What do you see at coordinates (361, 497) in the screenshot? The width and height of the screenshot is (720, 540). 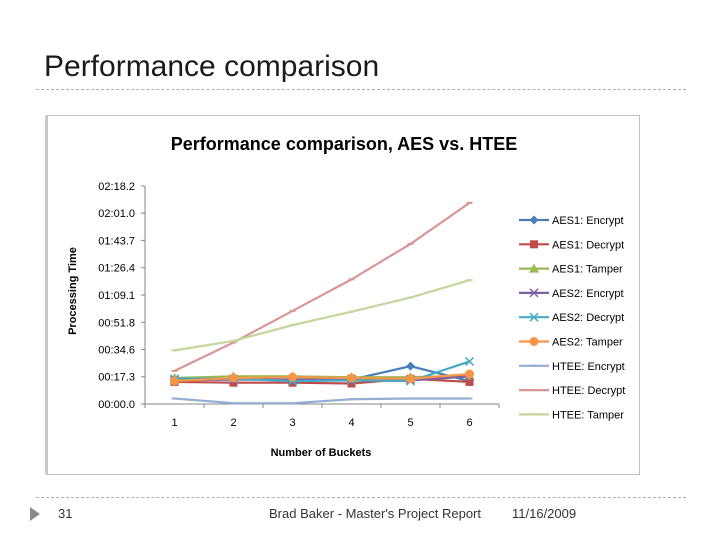 I see `footer-divider` at bounding box center [361, 497].